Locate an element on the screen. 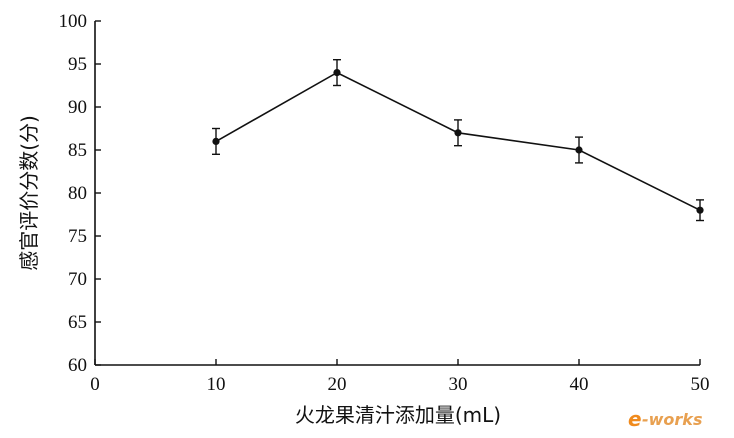 The width and height of the screenshot is (734, 438). y-tick-label: 60 is located at coordinates (77, 365).